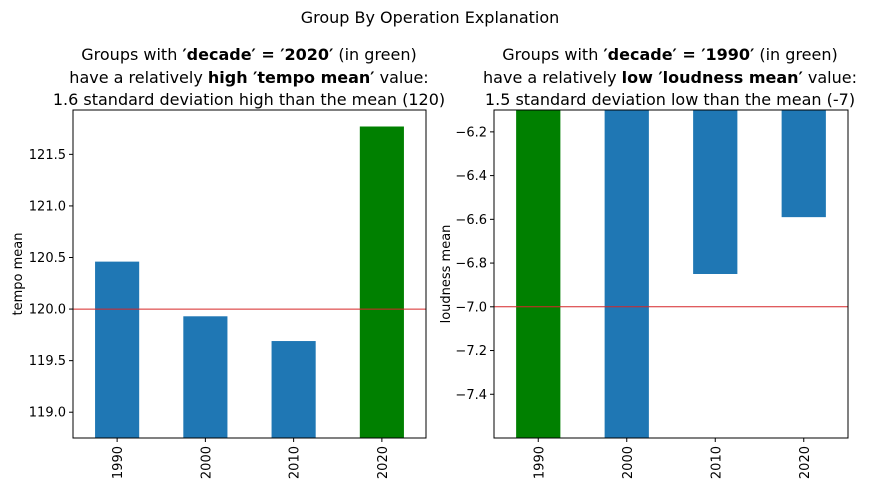 The image size is (873, 487). I want to click on y-tick-label: −6.8, so click(471, 264).